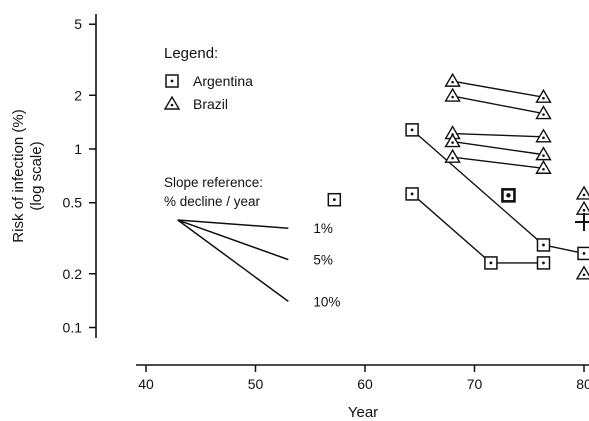  I want to click on y-ticks: 0.1 0.2 0.5 1 2 5, so click(79, 176).